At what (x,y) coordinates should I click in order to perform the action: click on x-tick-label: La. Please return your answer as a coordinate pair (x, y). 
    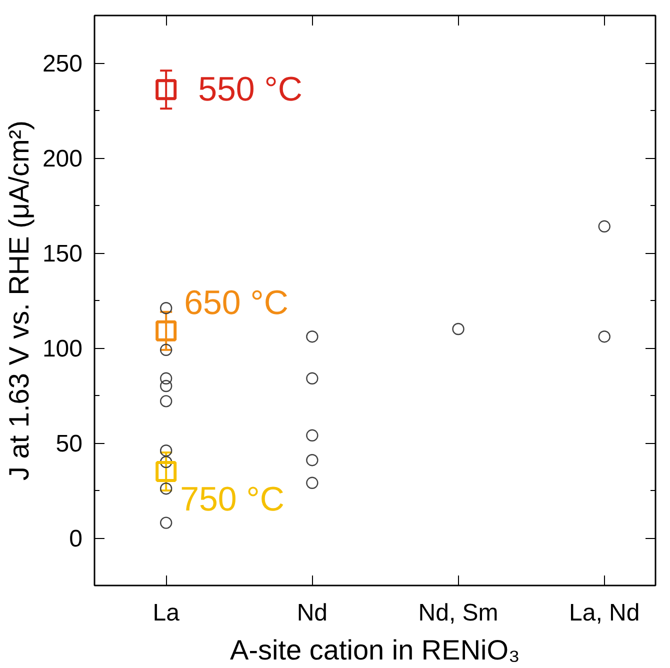
    Looking at the image, I should click on (166, 613).